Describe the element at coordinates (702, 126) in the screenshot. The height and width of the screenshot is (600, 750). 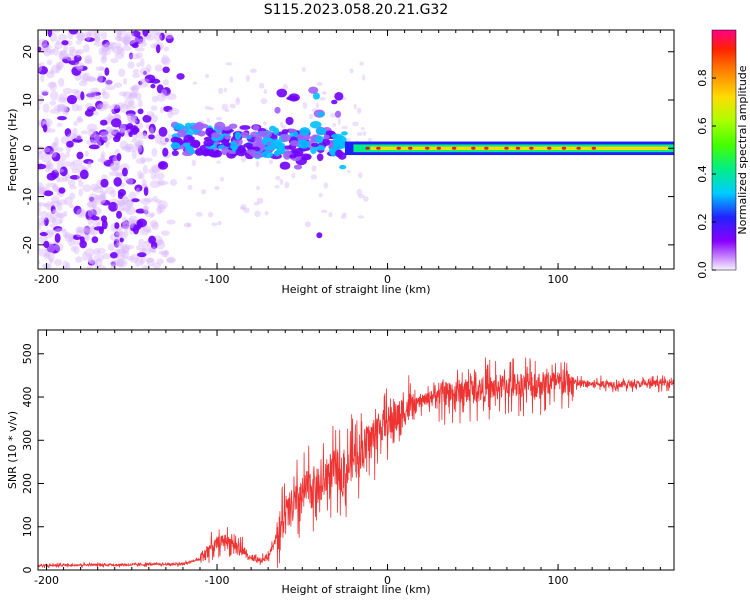
I see `colorbar-tick-label: 0.6` at that location.